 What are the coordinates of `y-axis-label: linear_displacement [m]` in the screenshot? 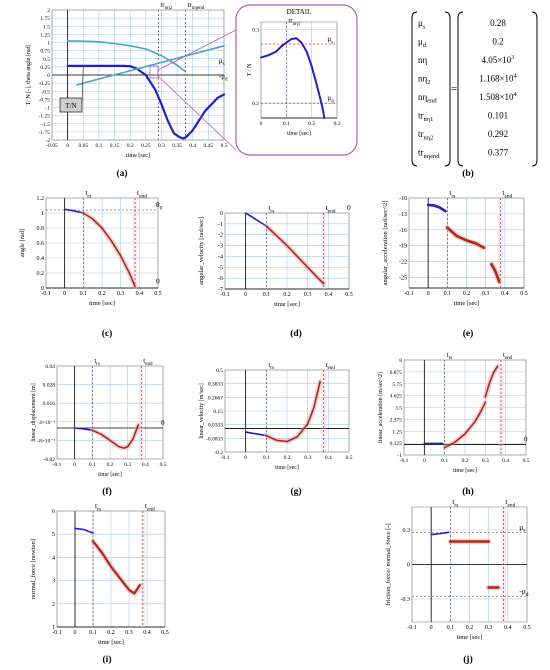 It's located at (34, 412).